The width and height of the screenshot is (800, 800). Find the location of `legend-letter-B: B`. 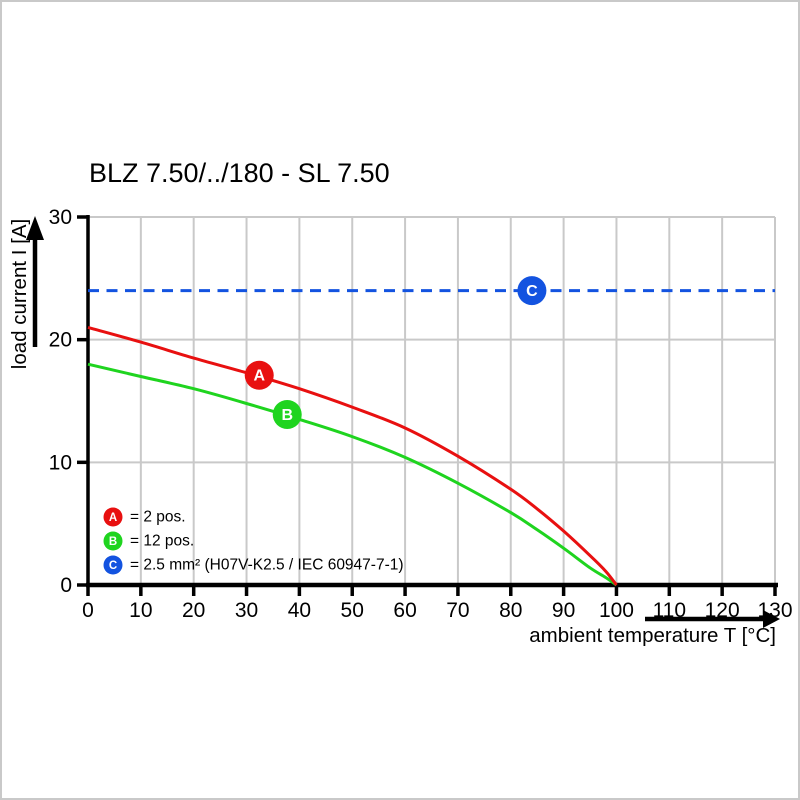

legend-letter-B: B is located at coordinates (113, 542).